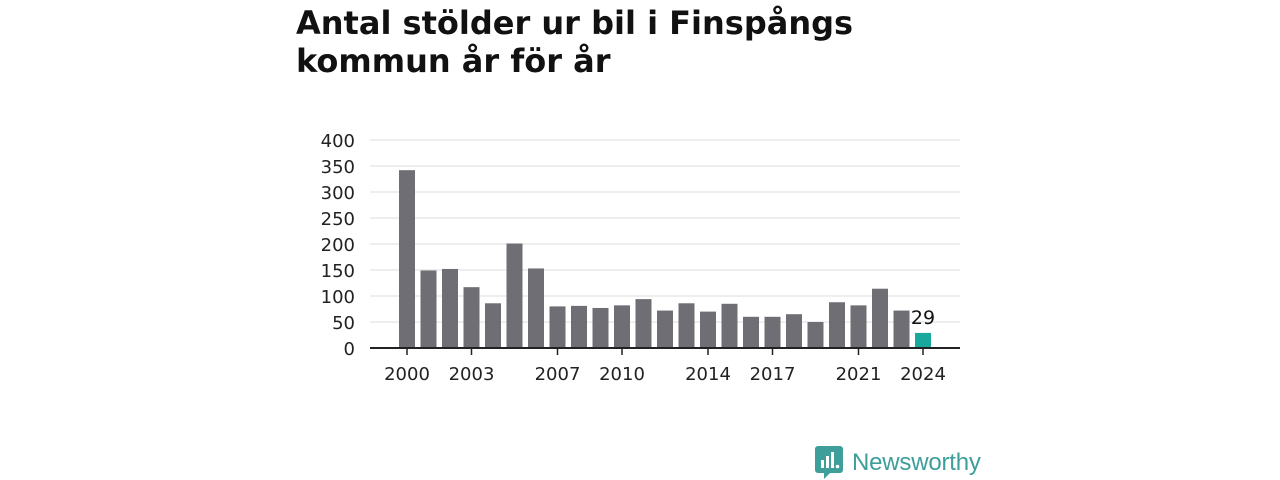 The width and height of the screenshot is (1280, 480). What do you see at coordinates (708, 374) in the screenshot?
I see `x-tick-label: 2014` at bounding box center [708, 374].